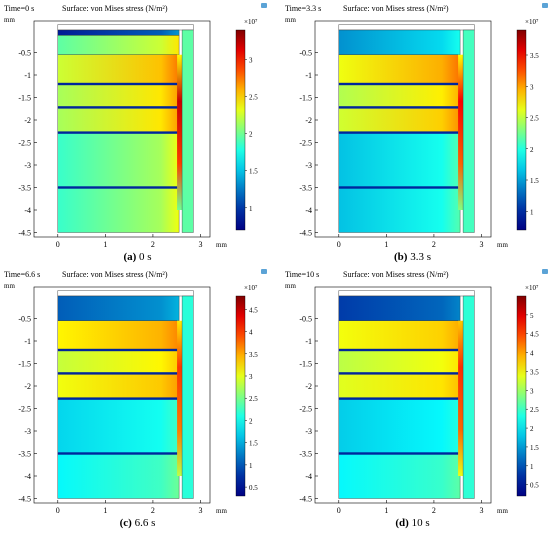 This screenshot has width=550, height=543. What do you see at coordinates (105, 510) in the screenshot?
I see `x-tick-label: 1` at bounding box center [105, 510].